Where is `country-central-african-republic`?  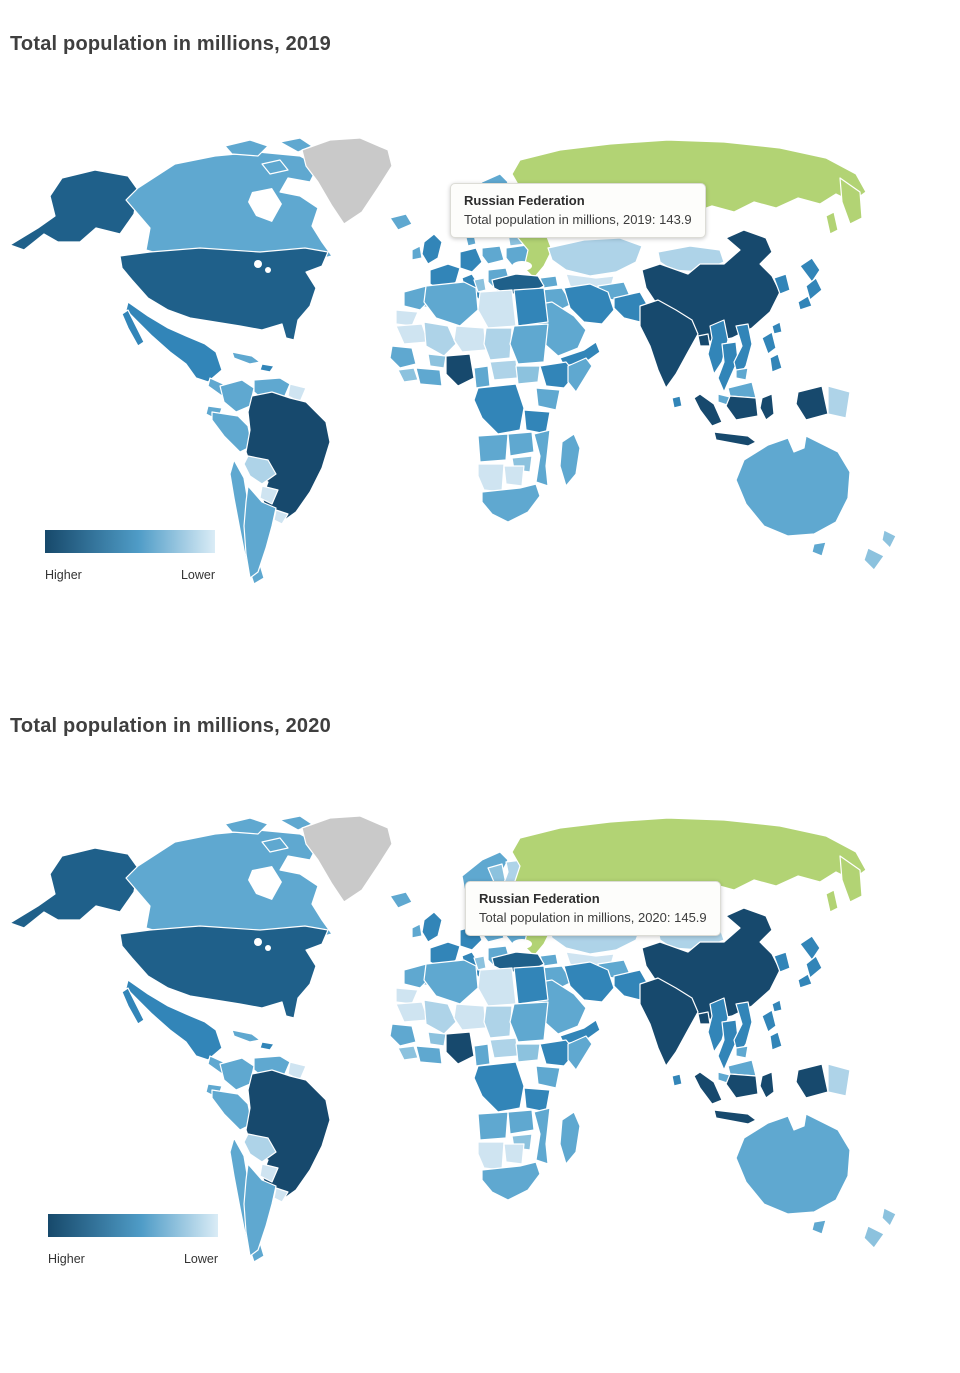
country-central-african-republic is located at coordinates (504, 370).